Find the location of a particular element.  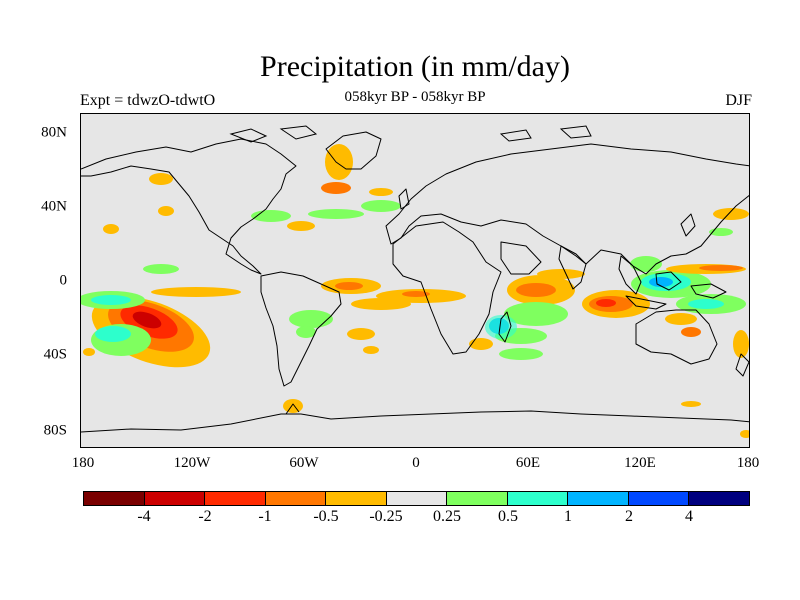

lat-label-80n: 80N is located at coordinates (54, 132).